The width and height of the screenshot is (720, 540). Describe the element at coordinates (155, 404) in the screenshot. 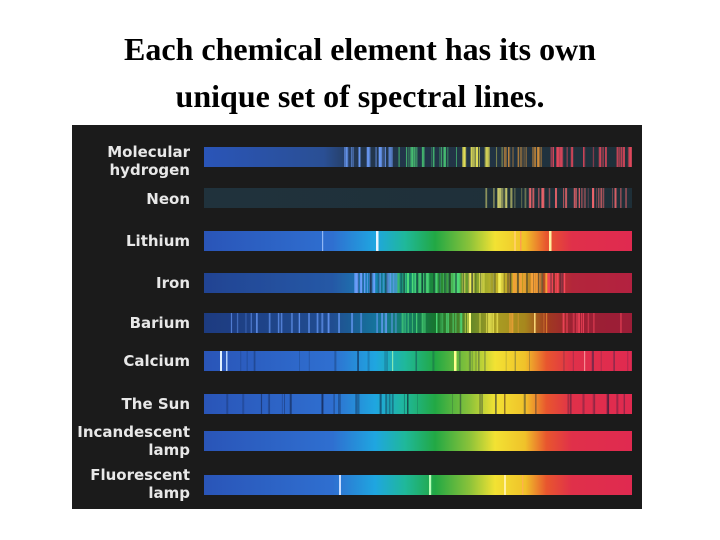

I see `spectrum-label-sun: The Sun` at that location.